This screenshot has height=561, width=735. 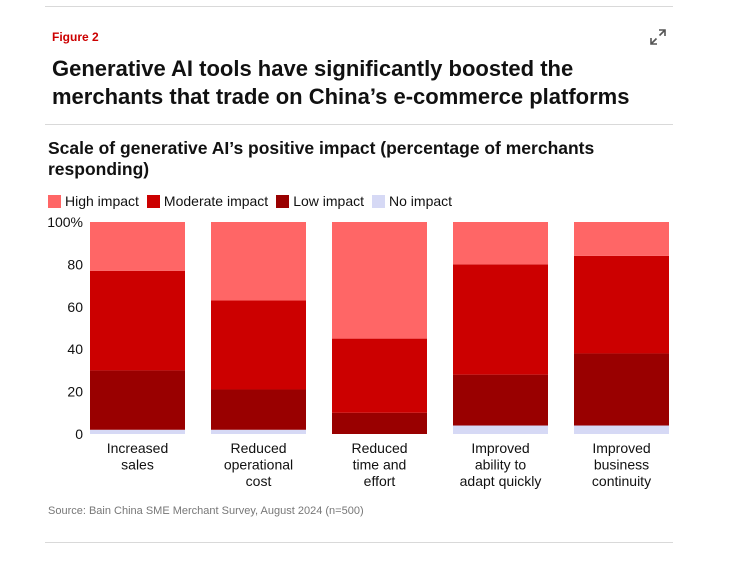 What do you see at coordinates (75, 392) in the screenshot?
I see `y-tick-label: 20` at bounding box center [75, 392].